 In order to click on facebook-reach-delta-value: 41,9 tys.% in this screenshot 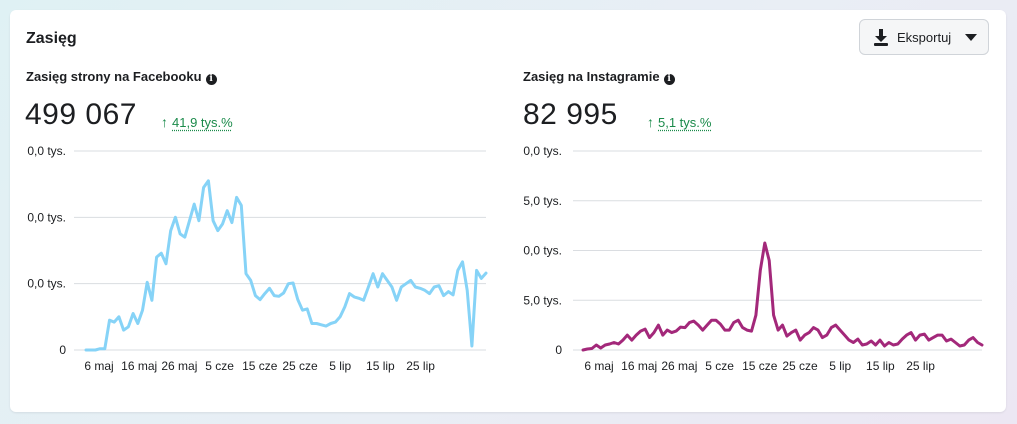, I will do `click(202, 122)`.